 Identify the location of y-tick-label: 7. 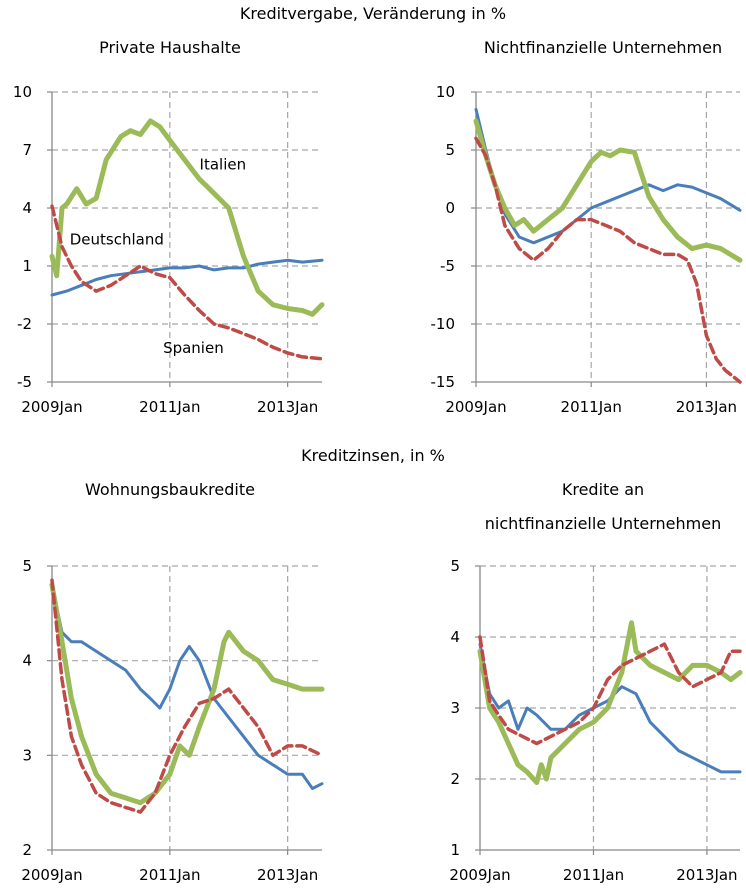
(27, 150).